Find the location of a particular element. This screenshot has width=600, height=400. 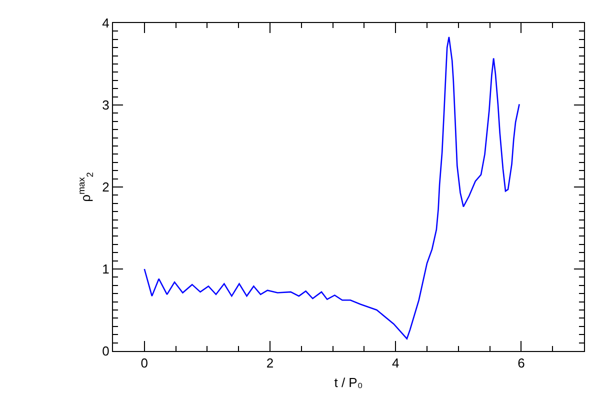

x-tick-label: 0 is located at coordinates (144, 363).